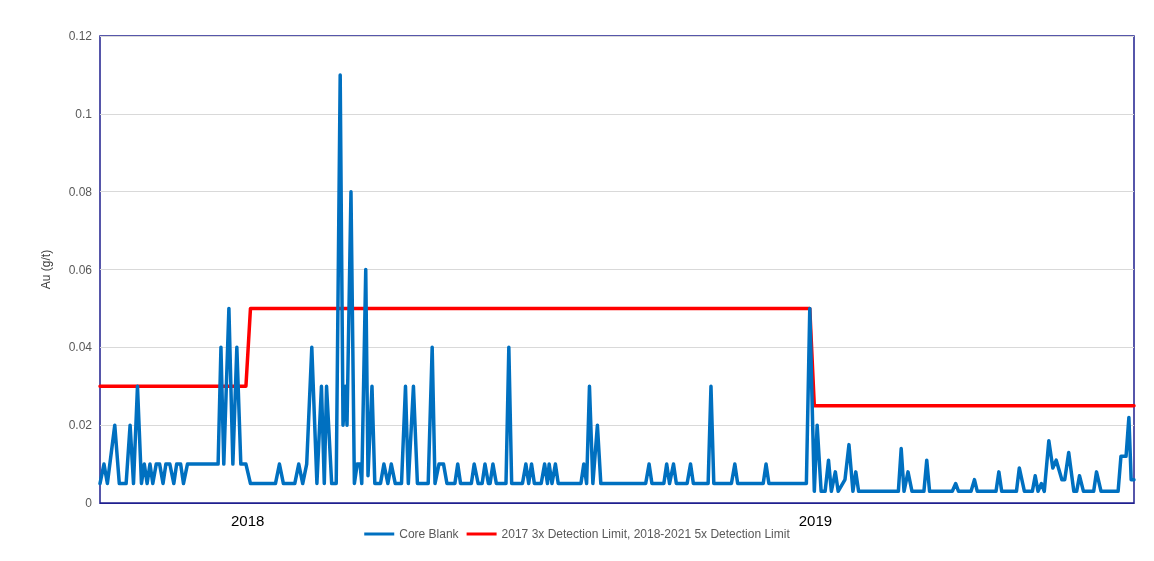  What do you see at coordinates (46, 269) in the screenshot?
I see `y-axis-title: Au (g/t)` at bounding box center [46, 269].